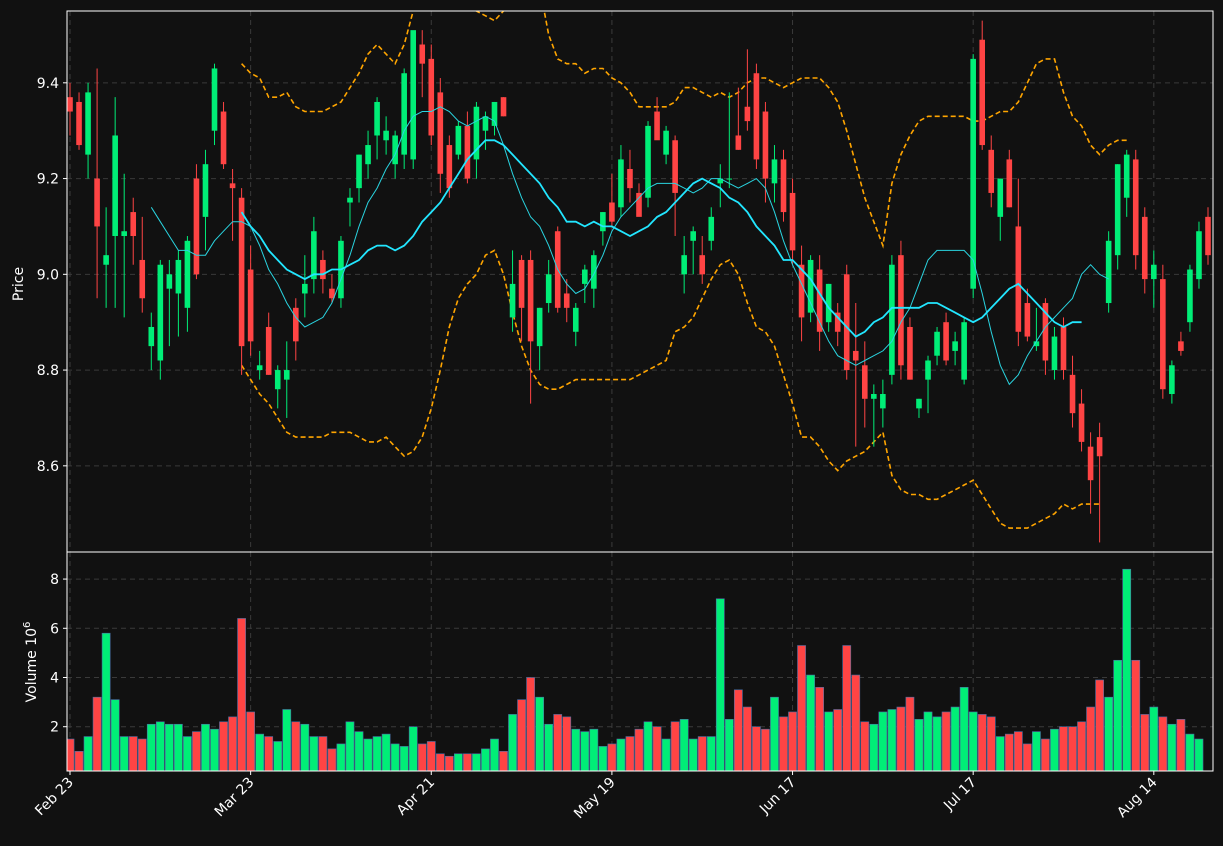  What do you see at coordinates (54, 580) in the screenshot?
I see `volume-tick-label: 8` at bounding box center [54, 580].